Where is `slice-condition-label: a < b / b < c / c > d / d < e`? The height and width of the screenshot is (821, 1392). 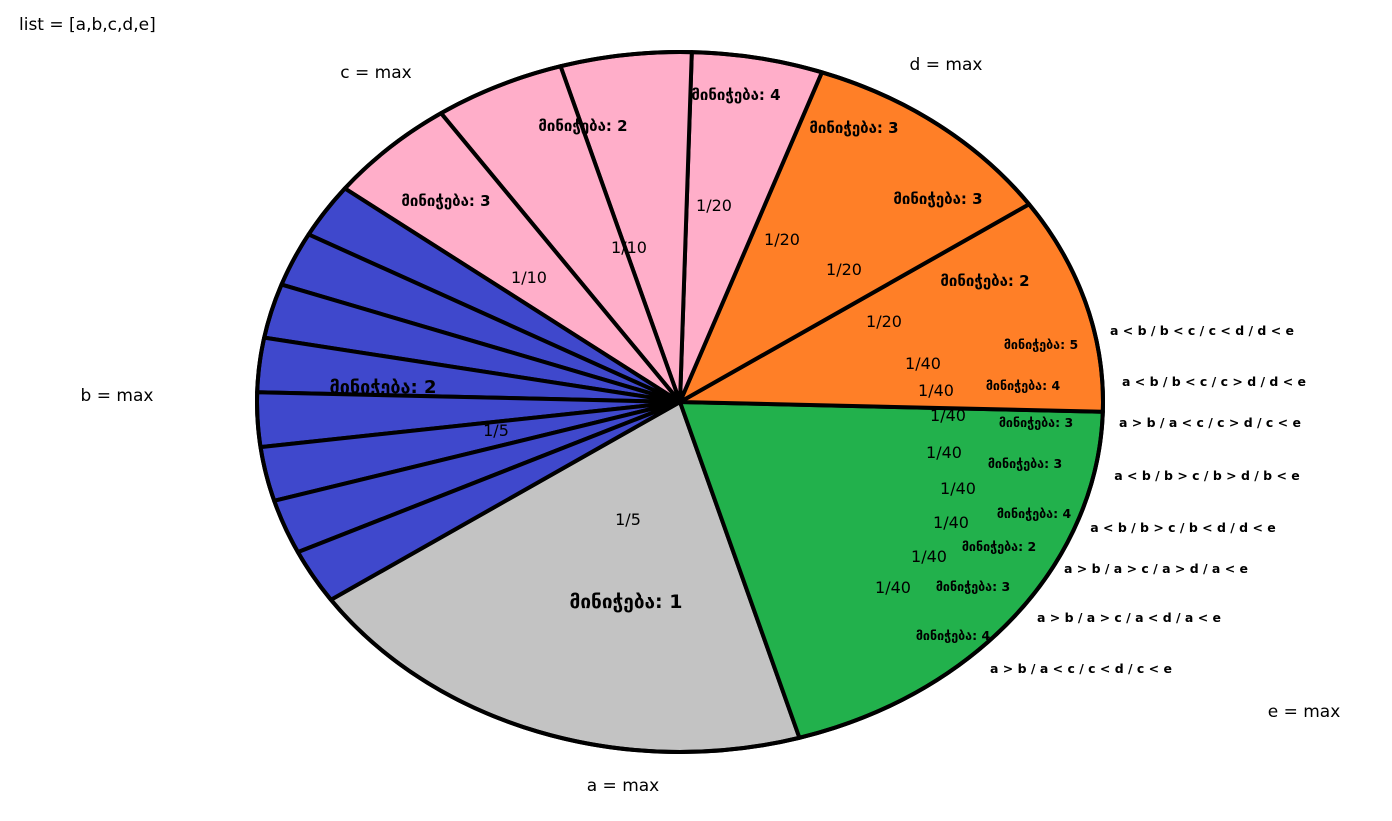
slice-condition-label: a < b / b < c / c > d / d < e is located at coordinates (1214, 381).